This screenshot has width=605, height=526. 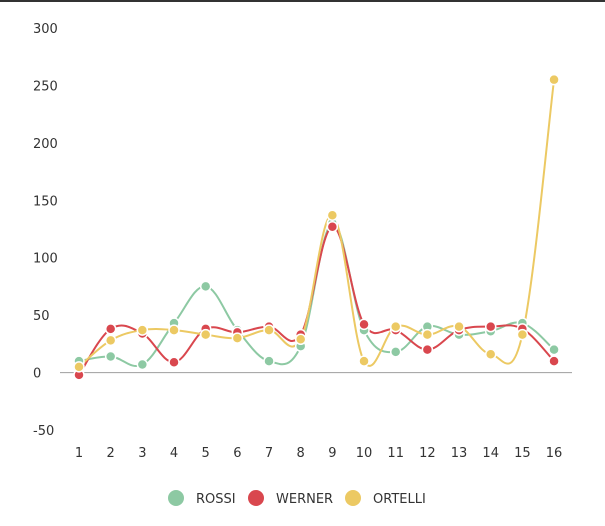 What do you see at coordinates (269, 453) in the screenshot?
I see `x-tick-label: 7` at bounding box center [269, 453].